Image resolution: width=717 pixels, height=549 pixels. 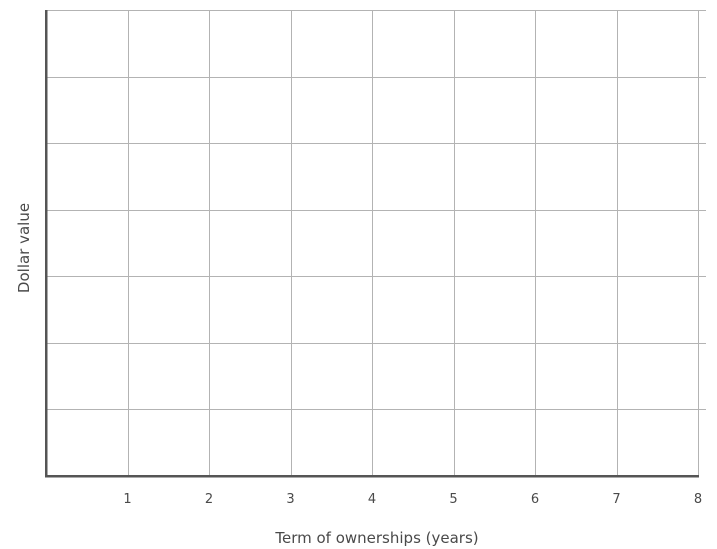 What do you see at coordinates (372, 499) in the screenshot?
I see `x-tick-label-4: 4` at bounding box center [372, 499].